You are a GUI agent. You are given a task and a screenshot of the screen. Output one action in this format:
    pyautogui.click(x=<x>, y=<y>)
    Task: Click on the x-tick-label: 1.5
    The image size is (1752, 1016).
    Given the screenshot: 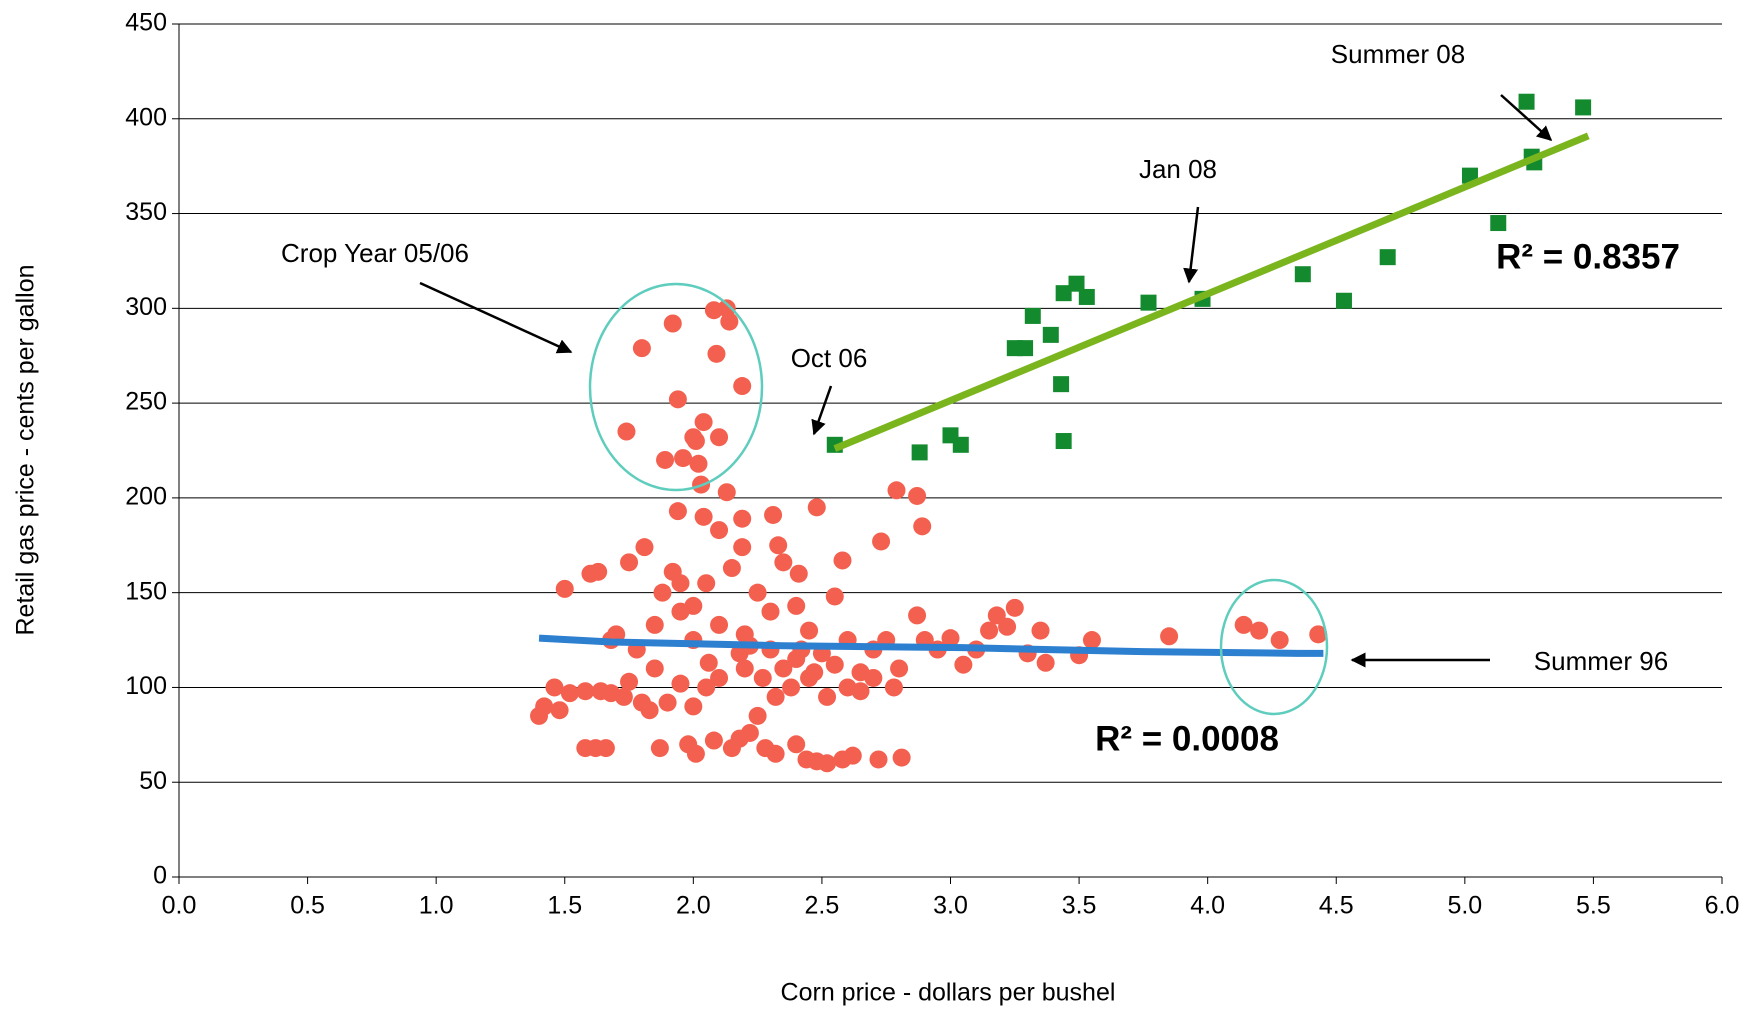 What is the action you would take?
    pyautogui.click(x=564, y=906)
    